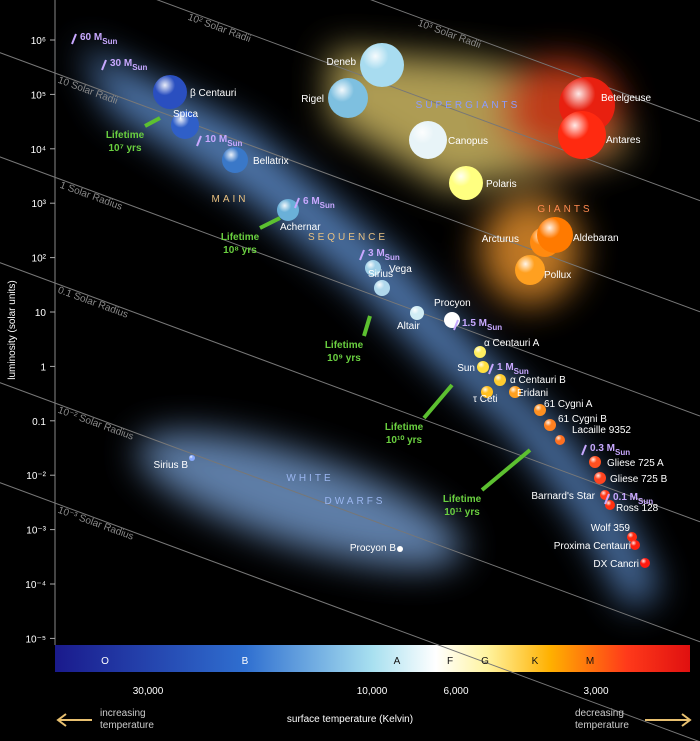 The image size is (700, 741). Describe the element at coordinates (474, 323) in the screenshot. I see `mass-value: 1.5 M` at that location.